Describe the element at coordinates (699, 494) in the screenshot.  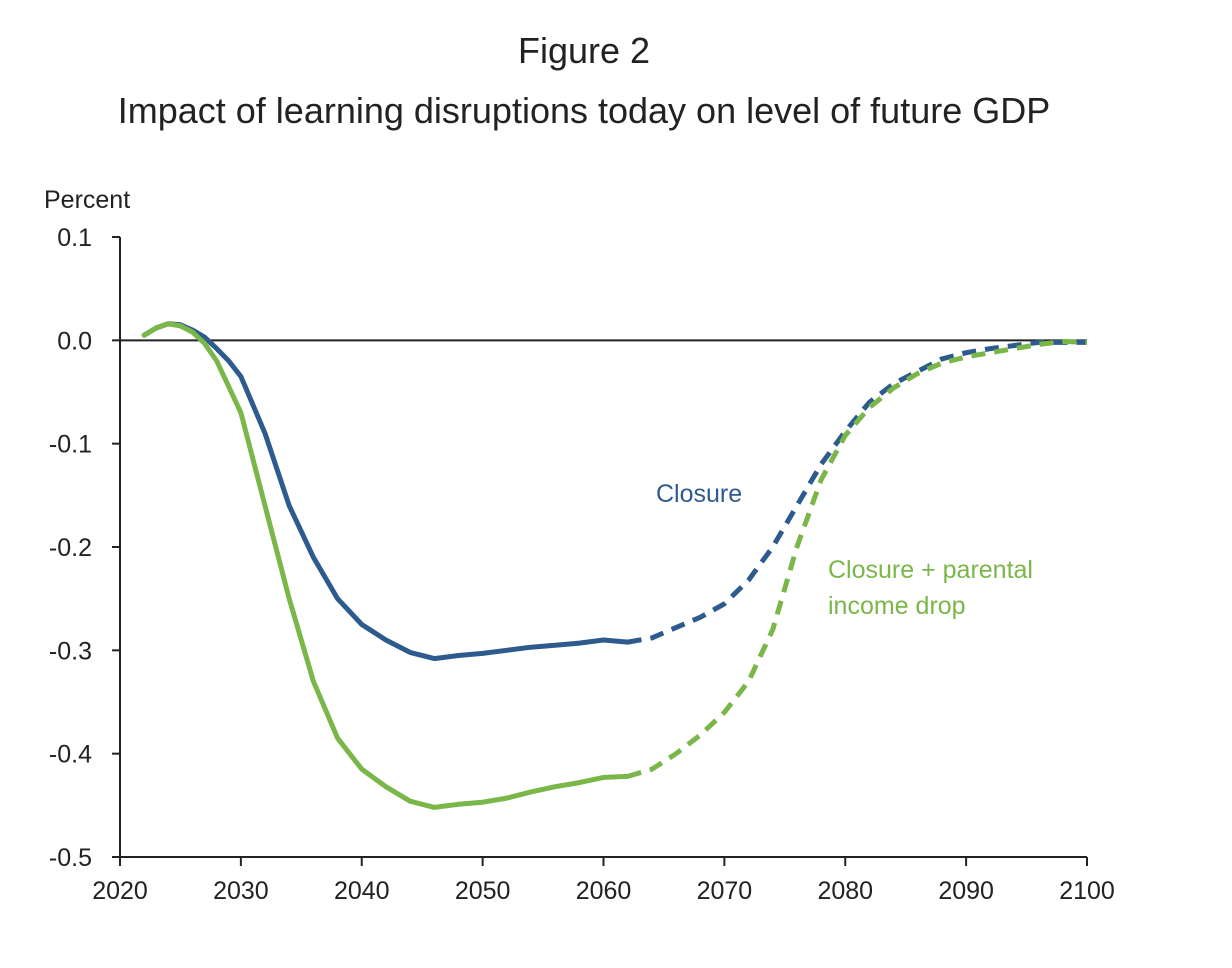
I see `series-label-closure: Closure` at that location.